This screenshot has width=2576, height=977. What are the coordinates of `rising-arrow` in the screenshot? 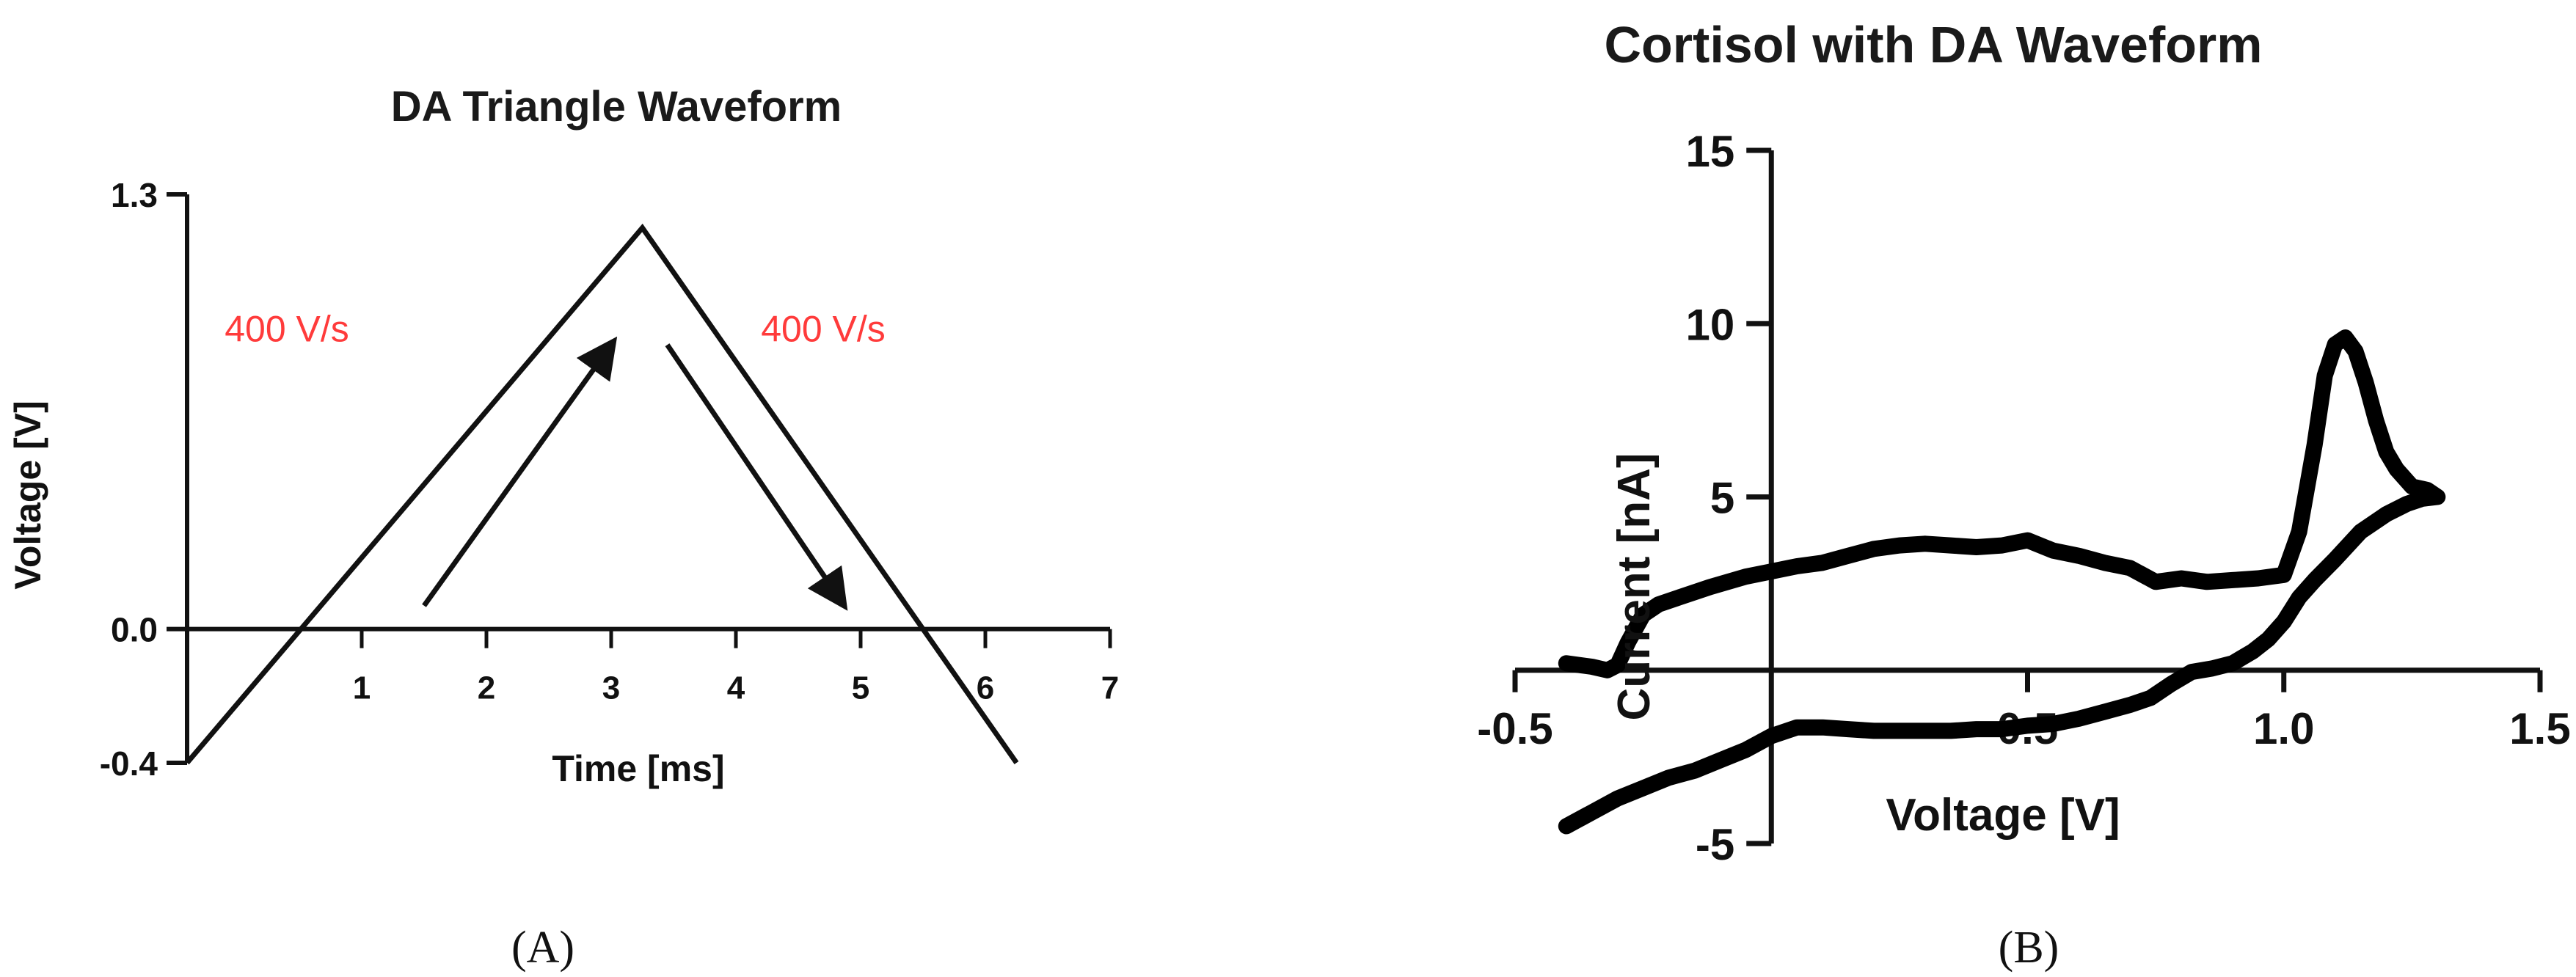 It's located at (520, 471).